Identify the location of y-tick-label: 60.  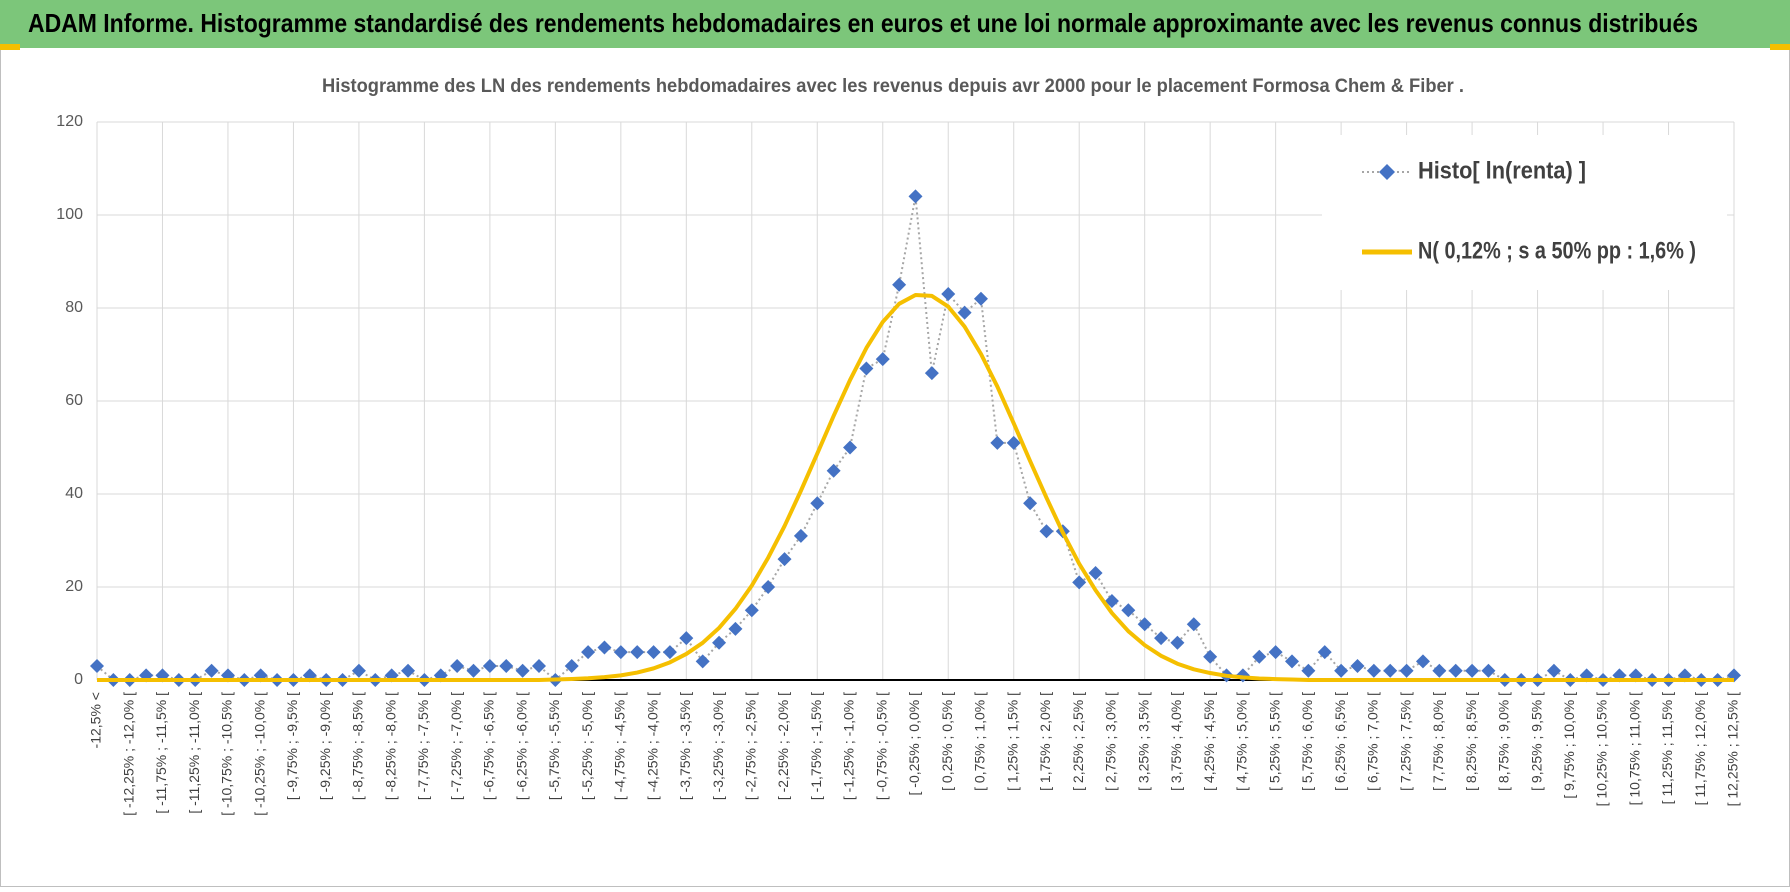
(74, 400).